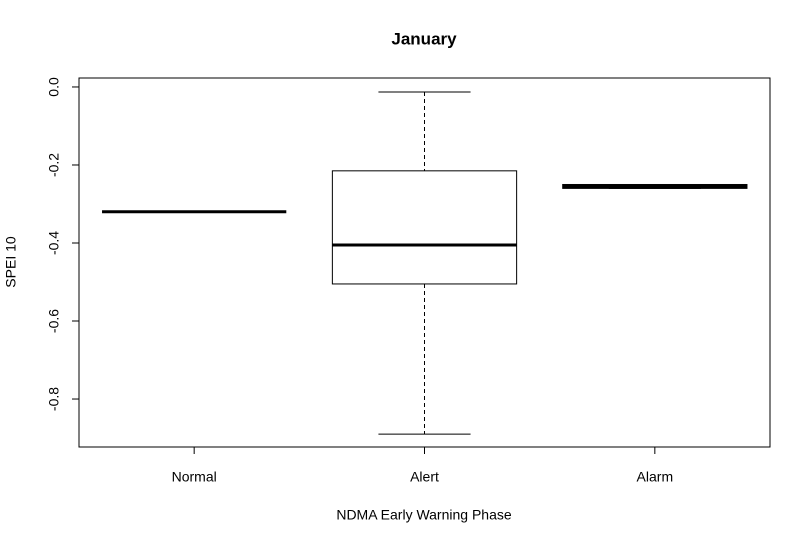 This screenshot has height=551, width=811. Describe the element at coordinates (11, 262) in the screenshot. I see `y-axis-label: SPEI 10` at that location.